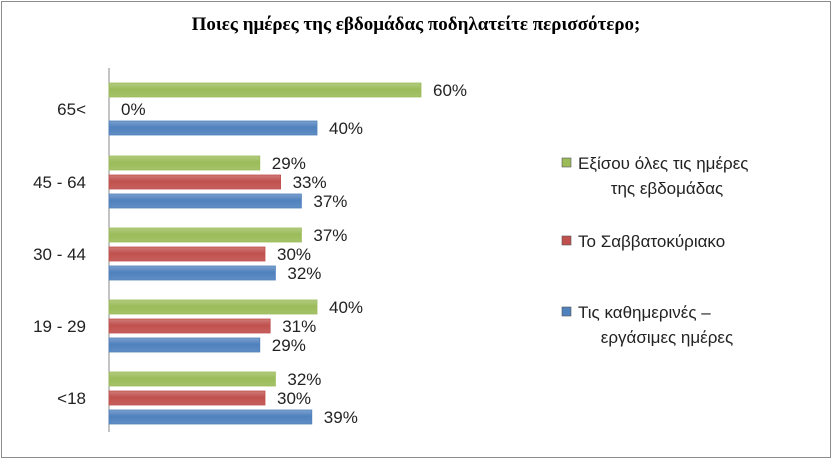 The width and height of the screenshot is (832, 459). I want to click on data-label: 31%, so click(299, 326).